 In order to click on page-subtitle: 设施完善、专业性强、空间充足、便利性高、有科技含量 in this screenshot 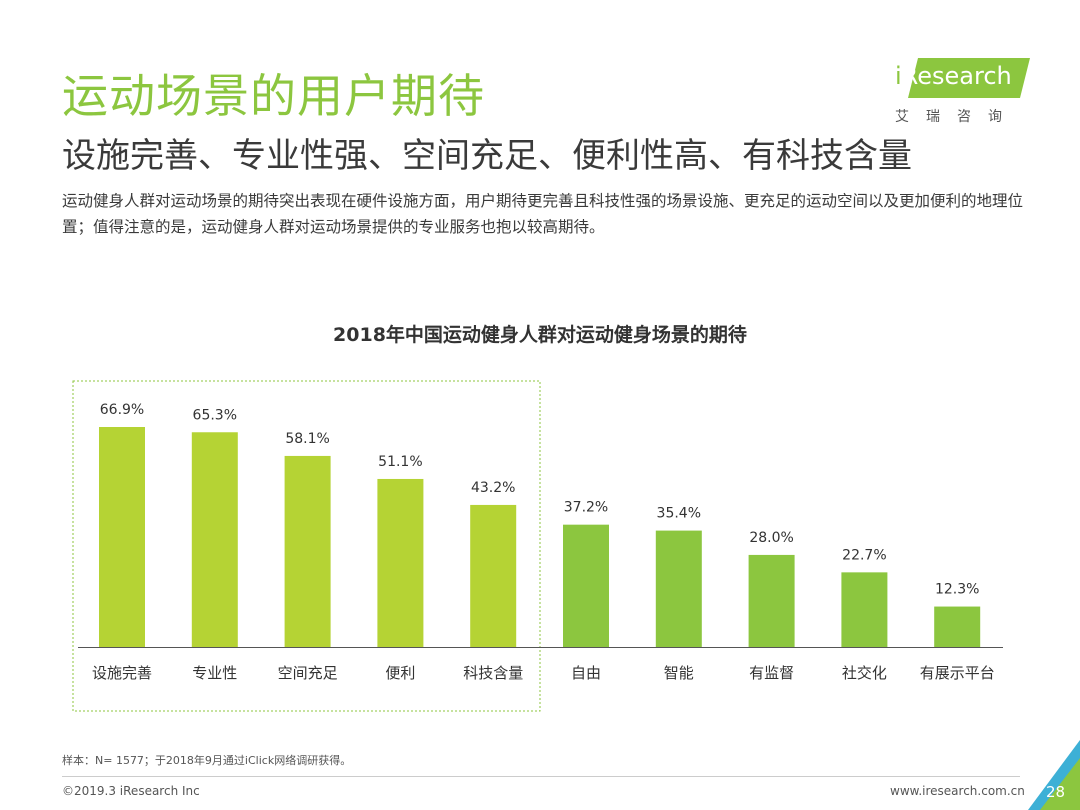, I will do `click(487, 156)`.